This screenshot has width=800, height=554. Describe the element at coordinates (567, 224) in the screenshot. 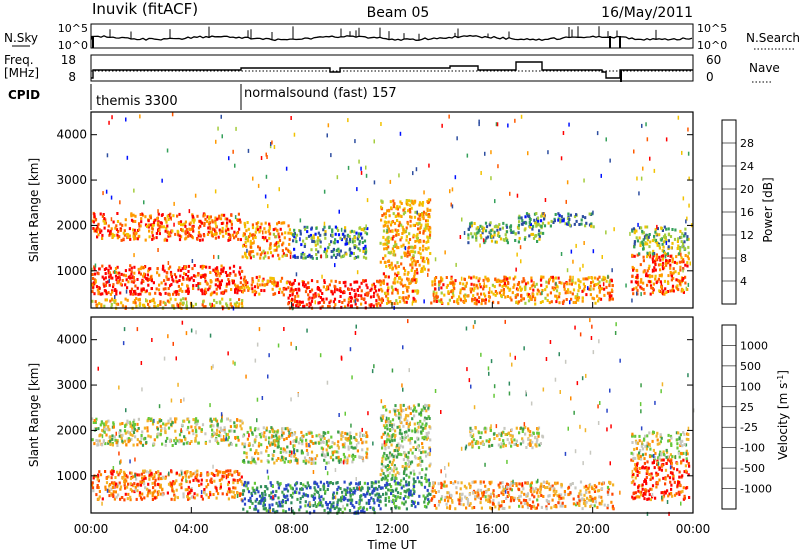

I see `power-cell-r11` at that location.